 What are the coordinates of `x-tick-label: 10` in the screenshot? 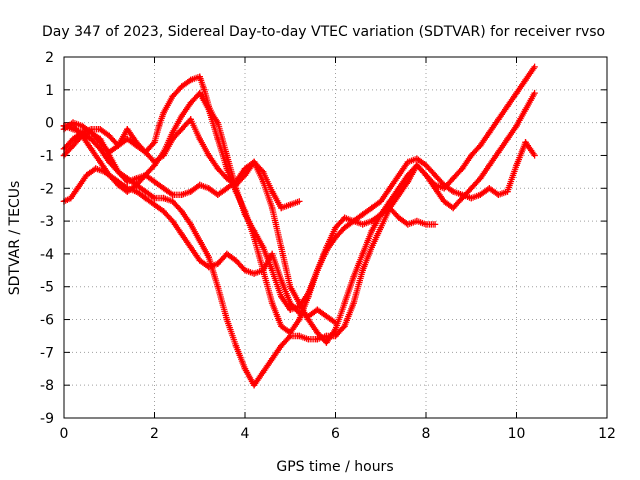 It's located at (517, 434).